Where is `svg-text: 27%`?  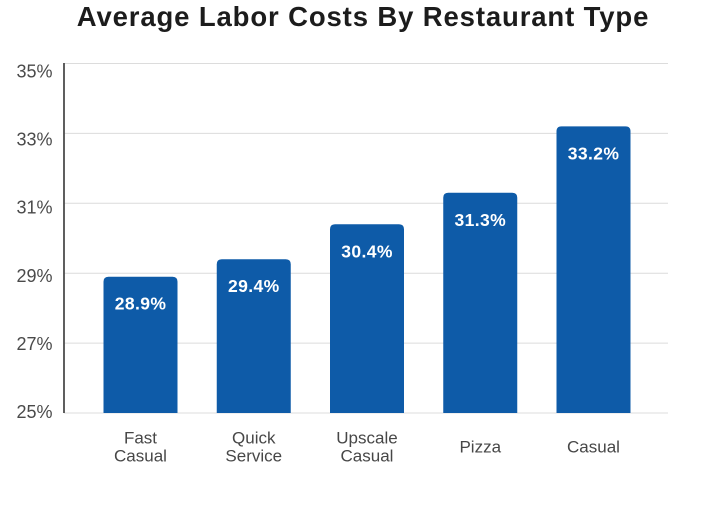 svg-text: 27% is located at coordinates (34, 344).